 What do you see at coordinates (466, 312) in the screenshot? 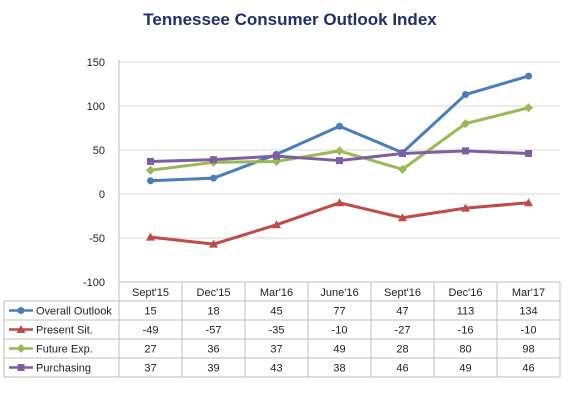
I see `data-label: 113` at bounding box center [466, 312].